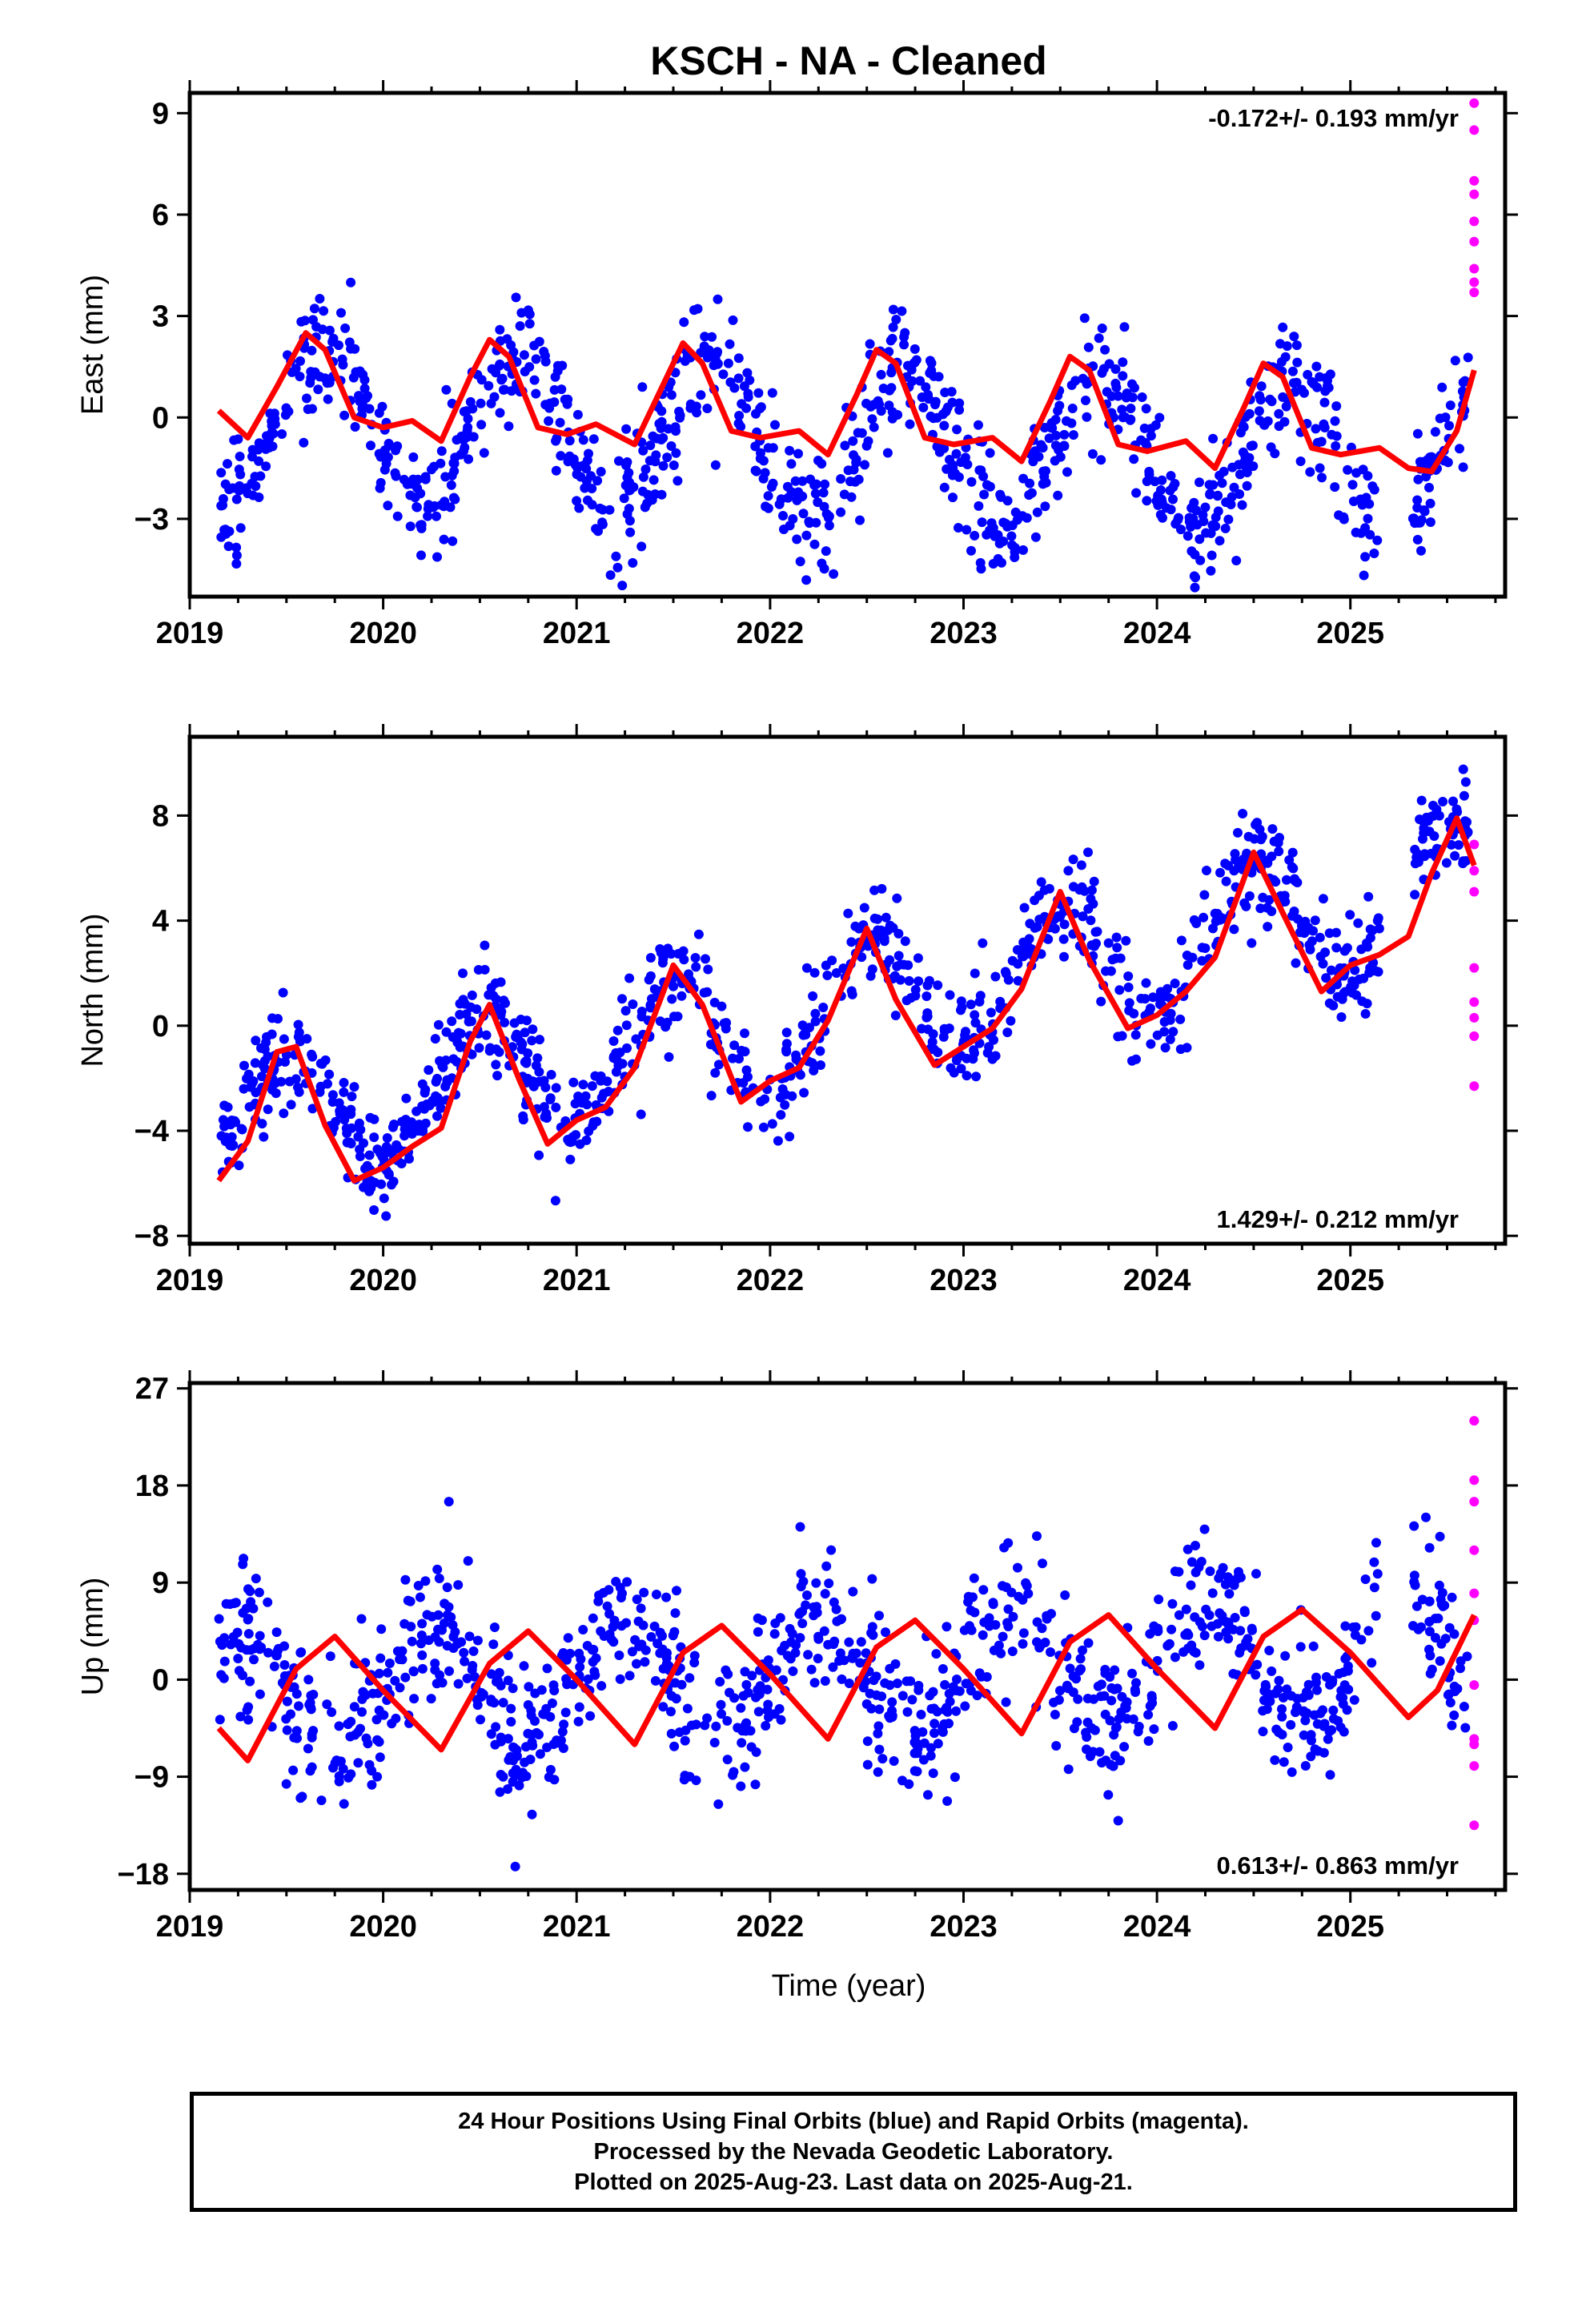 The width and height of the screenshot is (1582, 2324). What do you see at coordinates (161, 922) in the screenshot?
I see `y-tick-label: 4` at bounding box center [161, 922].